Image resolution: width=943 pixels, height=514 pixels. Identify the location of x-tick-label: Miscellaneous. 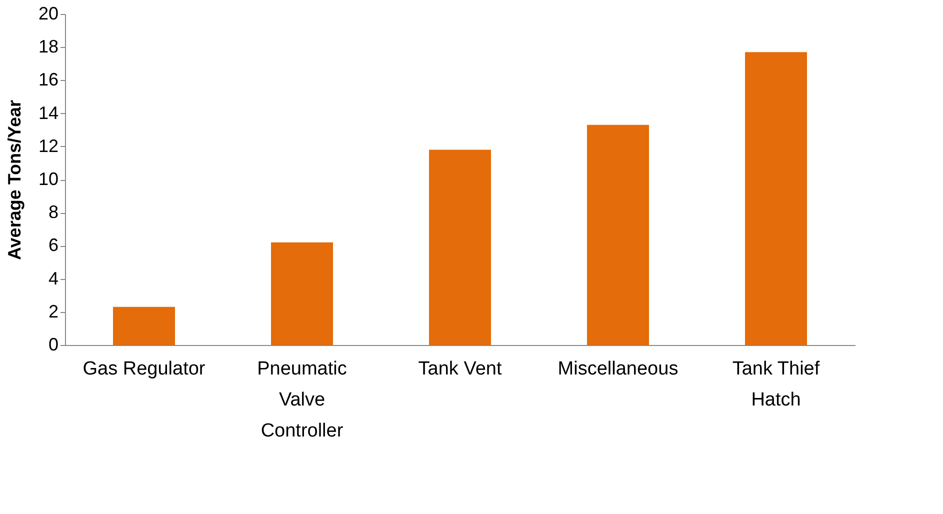
(618, 369).